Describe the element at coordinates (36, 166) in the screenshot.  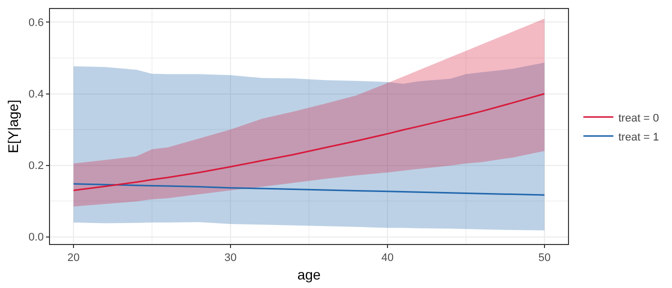
I see `y-tick-label: 0.2` at that location.